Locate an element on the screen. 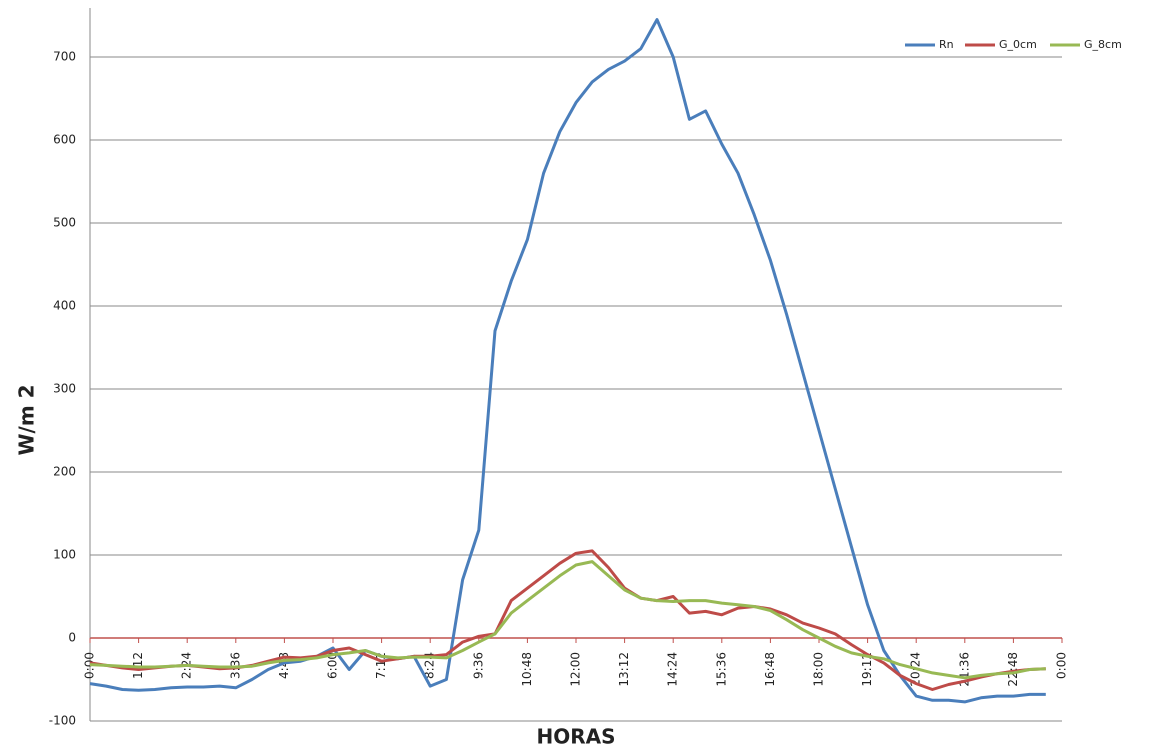 This screenshot has width=1152, height=750. y-tick-label: 500 is located at coordinates (64, 223).